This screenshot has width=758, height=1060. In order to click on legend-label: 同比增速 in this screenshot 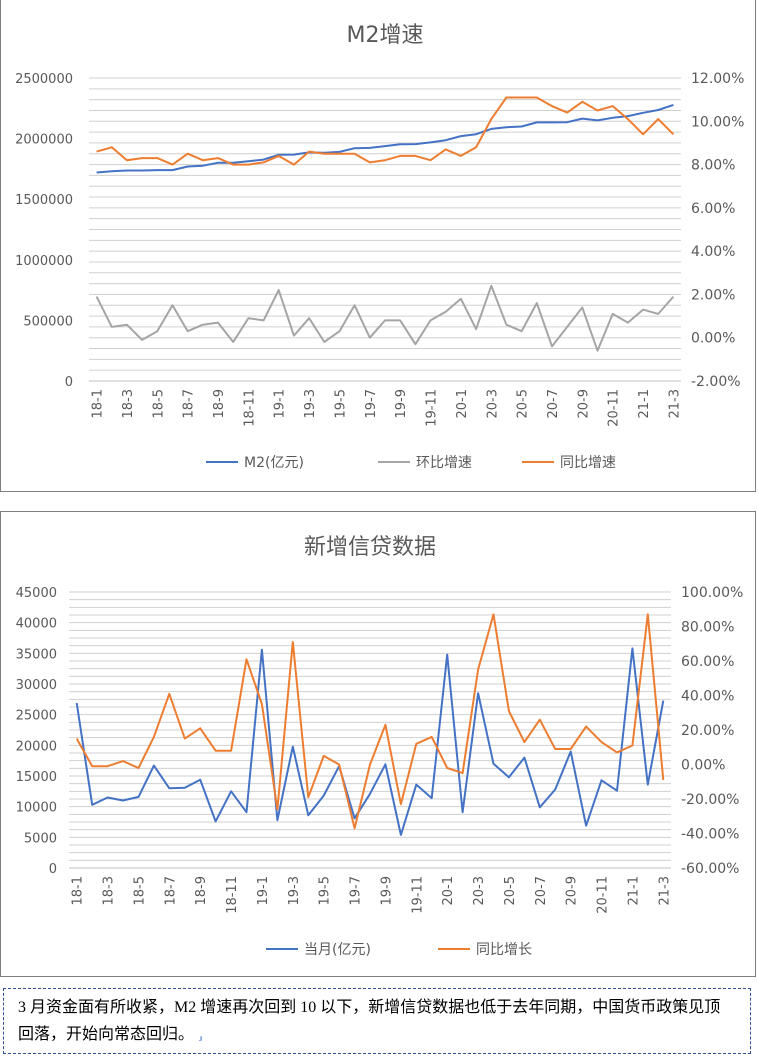, I will do `click(588, 463)`.